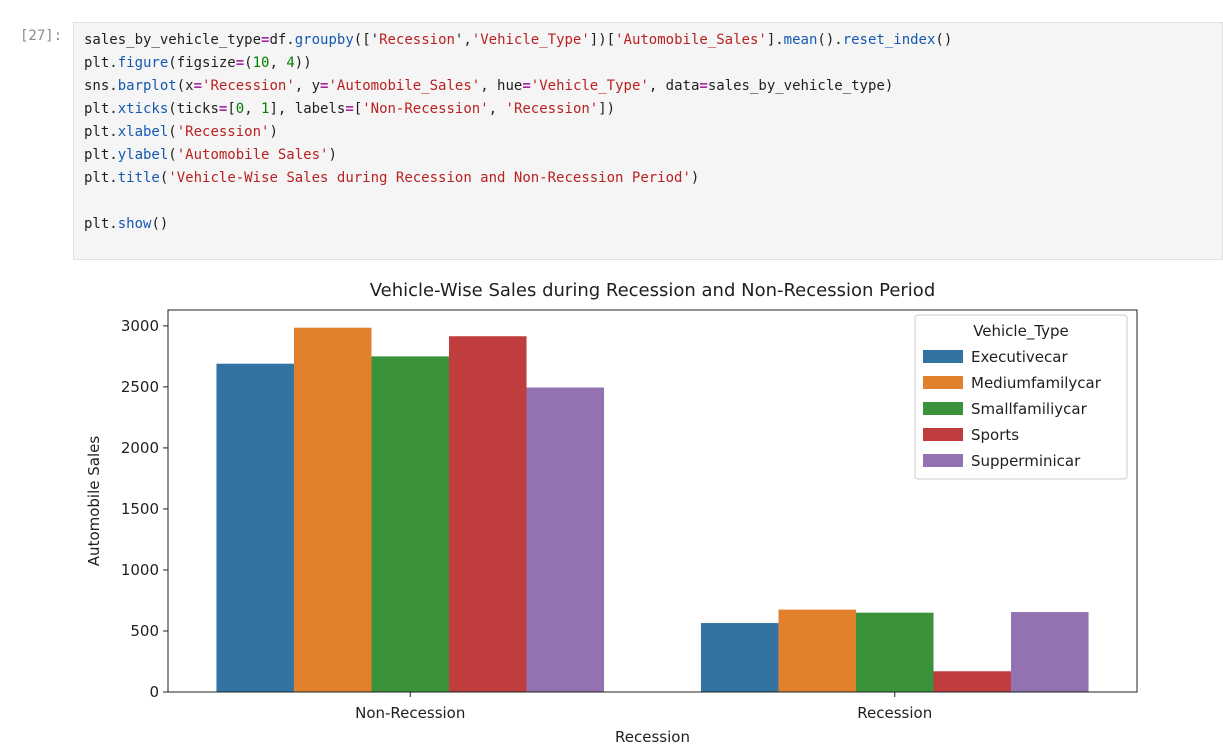 The height and width of the screenshot is (751, 1223). What do you see at coordinates (143, 63) in the screenshot?
I see `code-token: figure` at bounding box center [143, 63].